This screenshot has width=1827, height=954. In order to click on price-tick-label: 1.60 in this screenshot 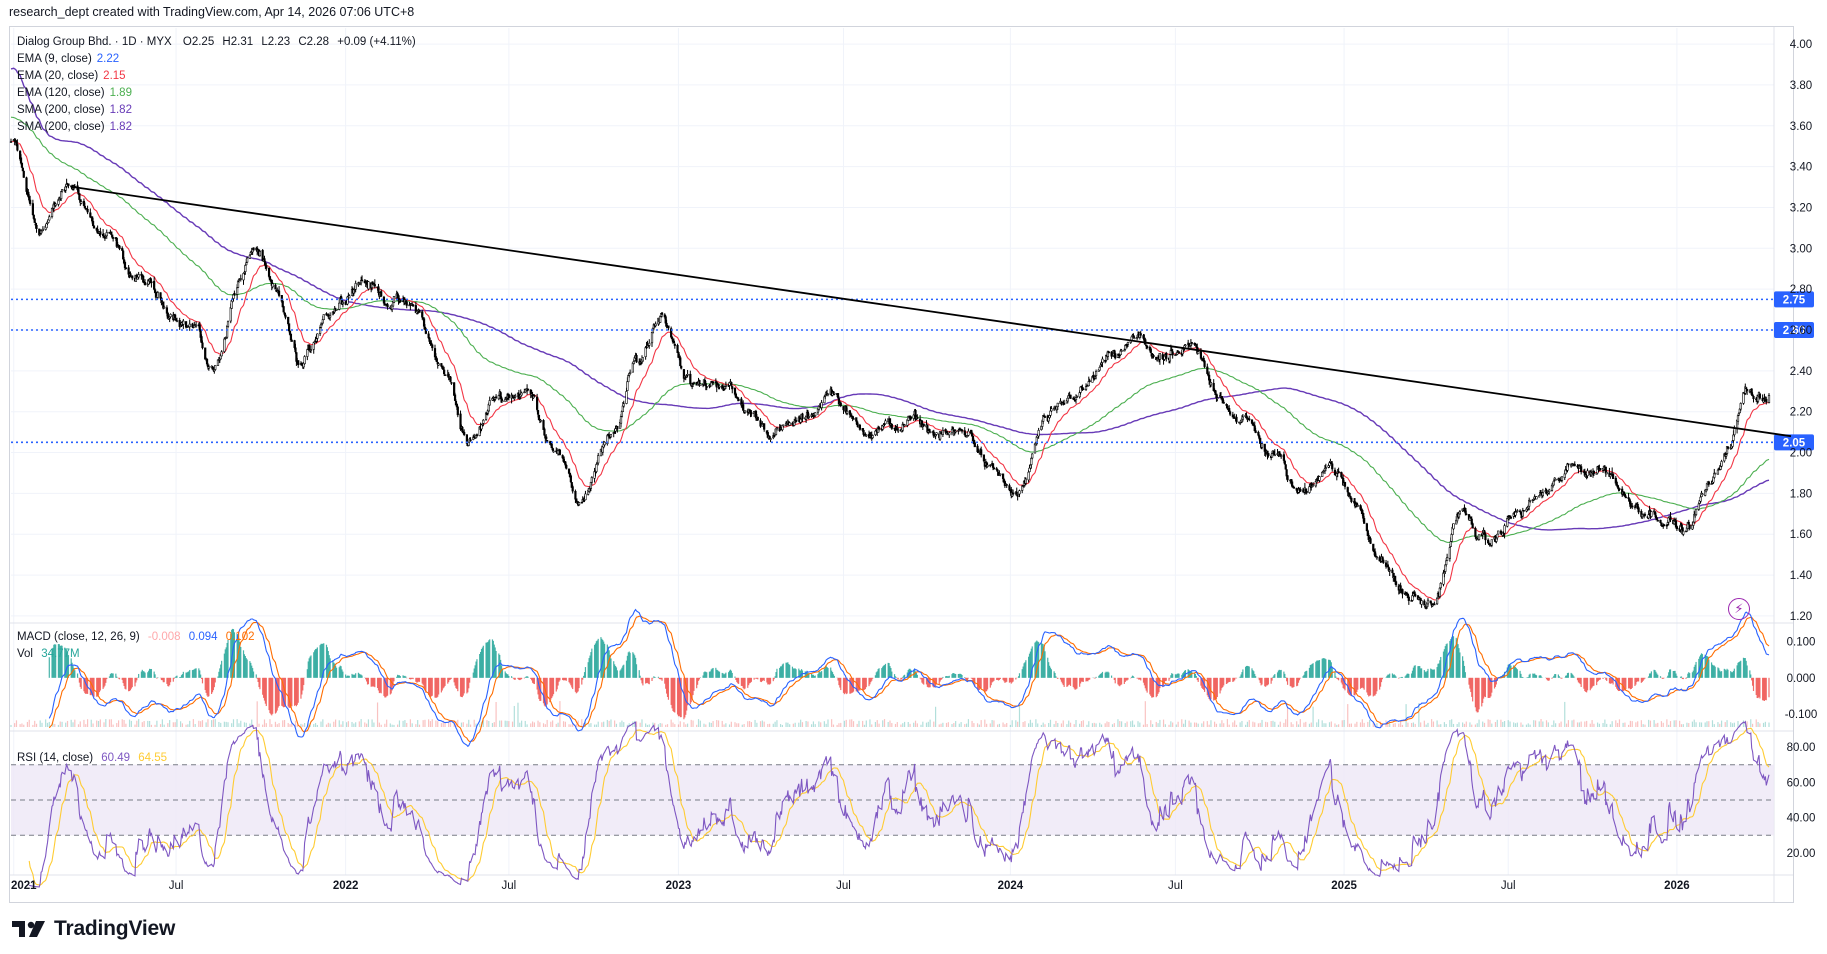, I will do `click(1801, 535)`.